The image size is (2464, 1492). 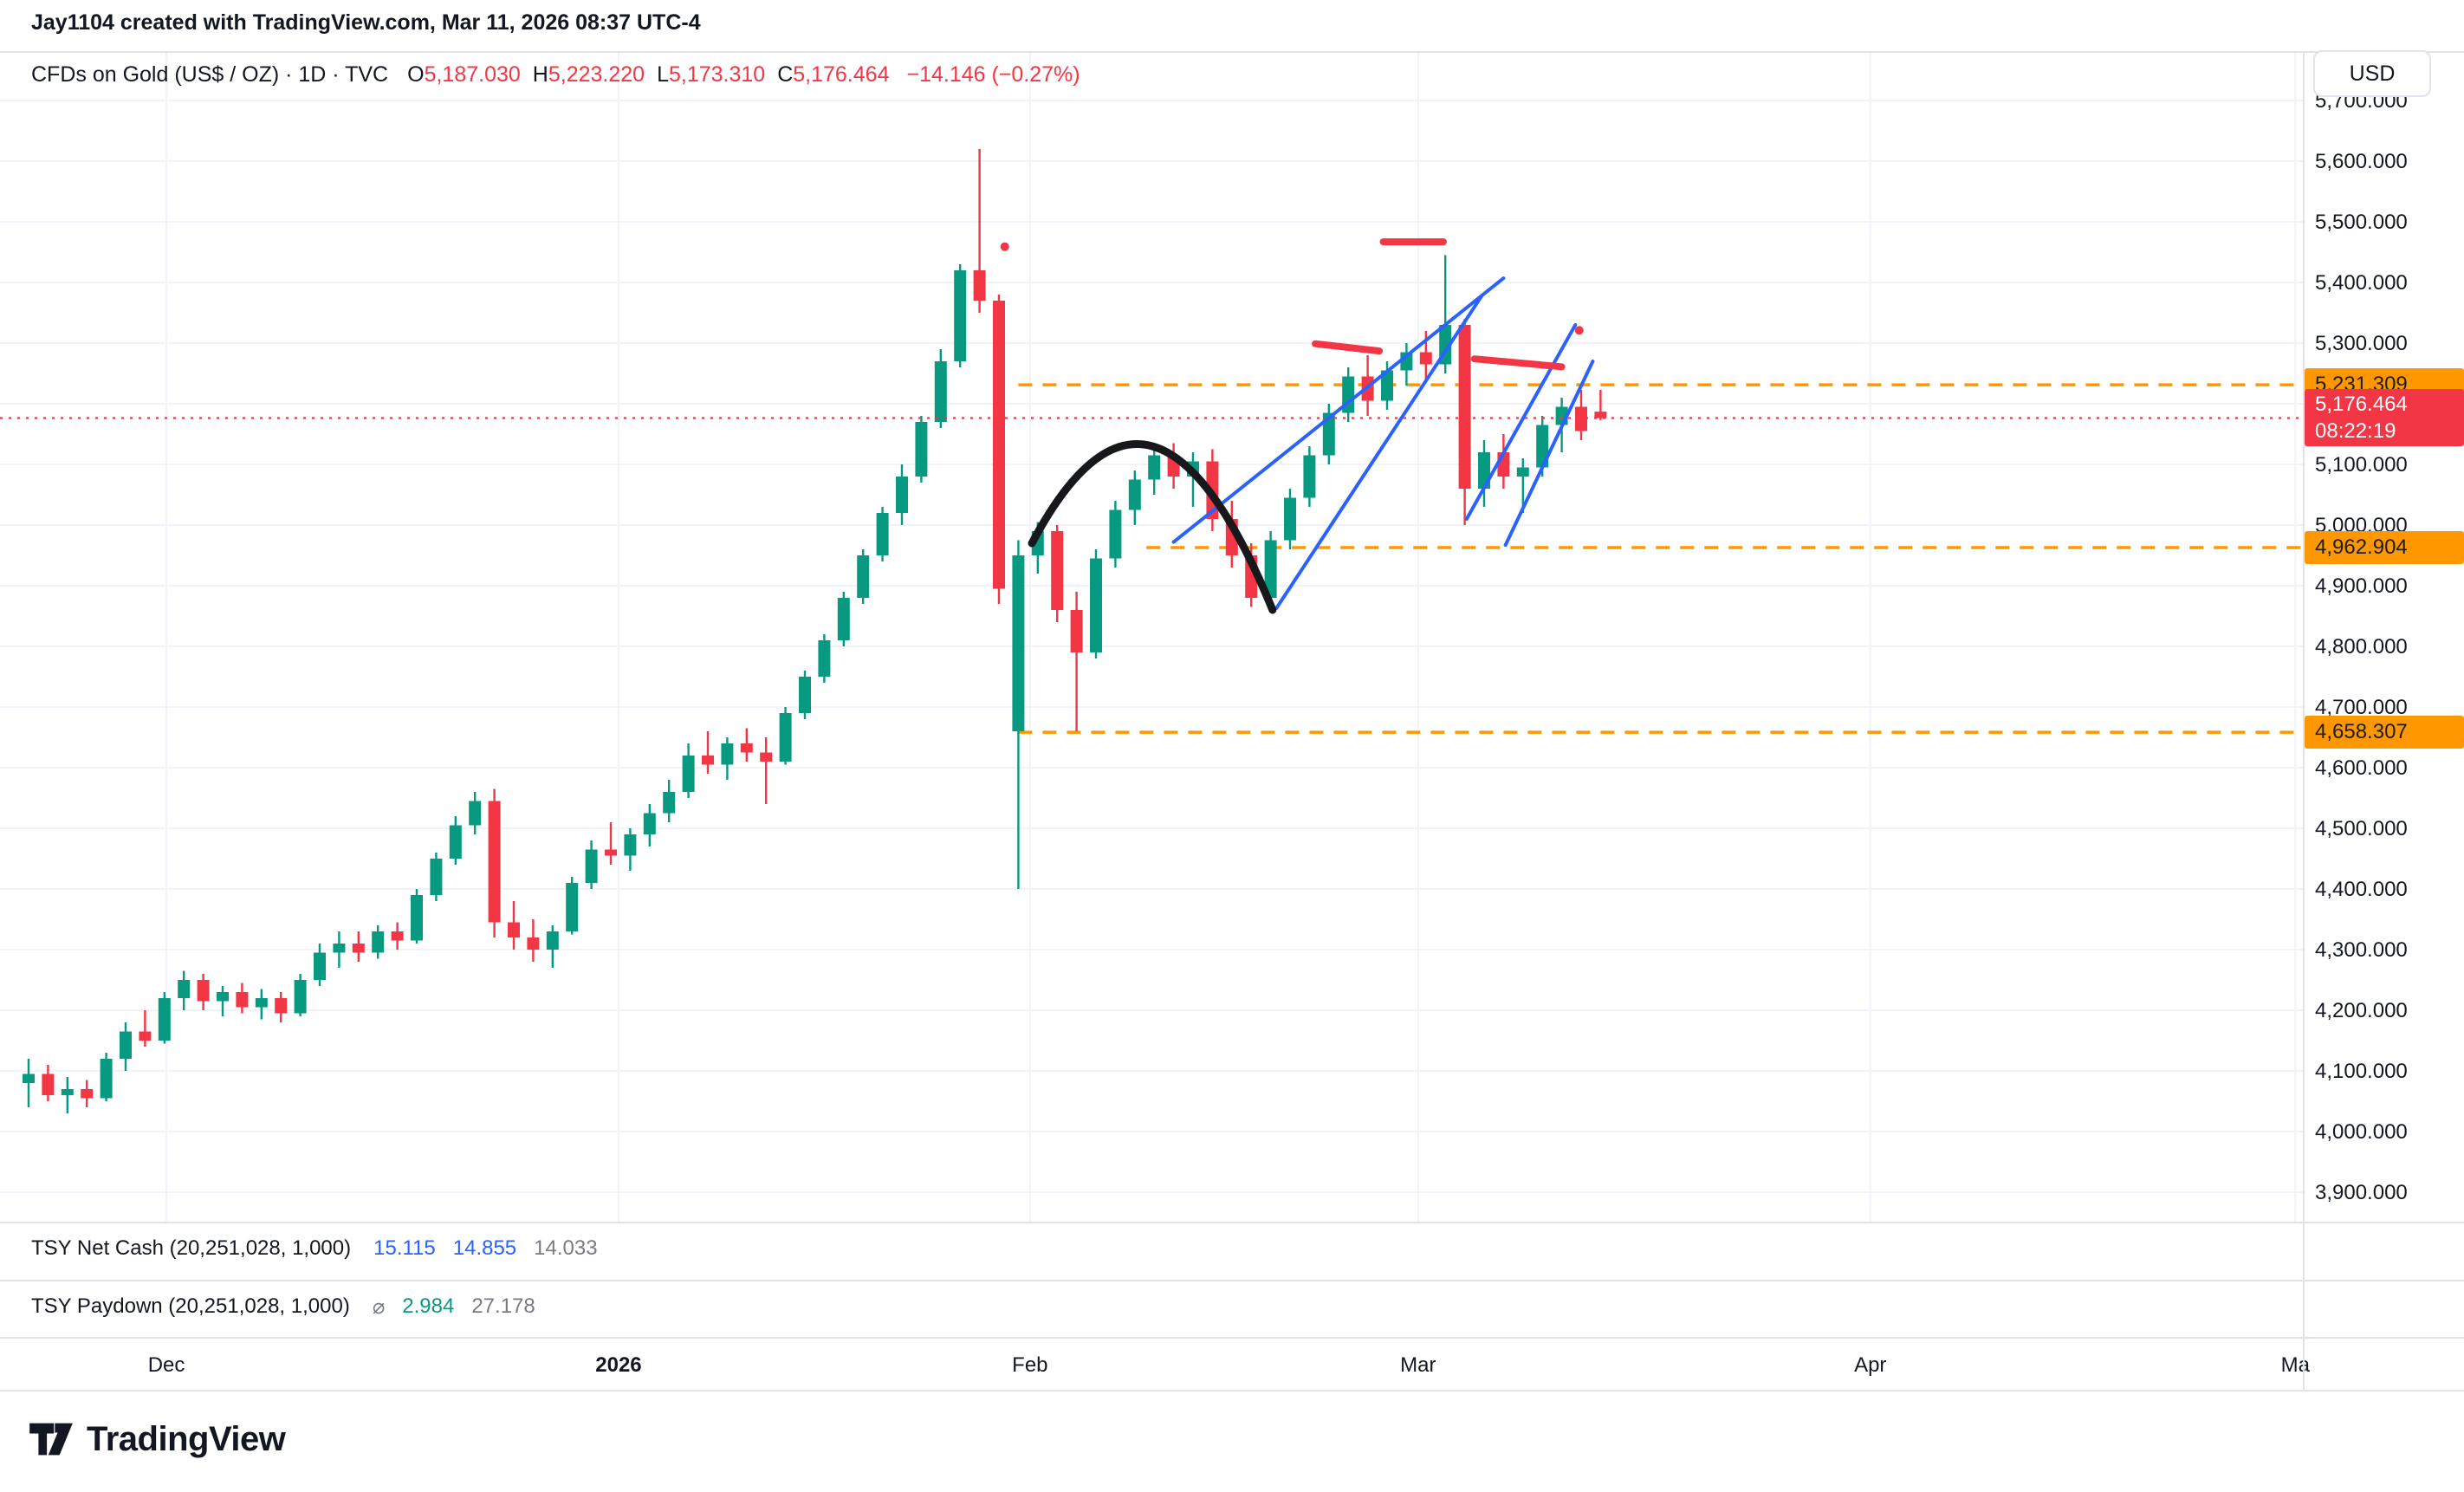 I want to click on ohlc-low: L5,173.310, so click(x=711, y=75).